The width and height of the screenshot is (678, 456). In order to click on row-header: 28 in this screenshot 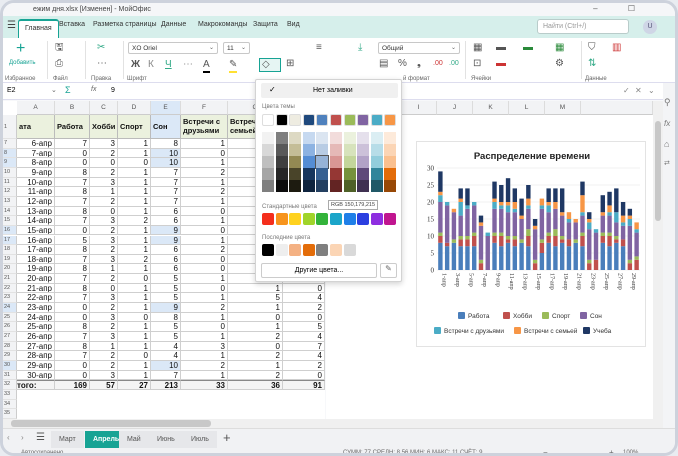, I will do `click(10, 346)`.